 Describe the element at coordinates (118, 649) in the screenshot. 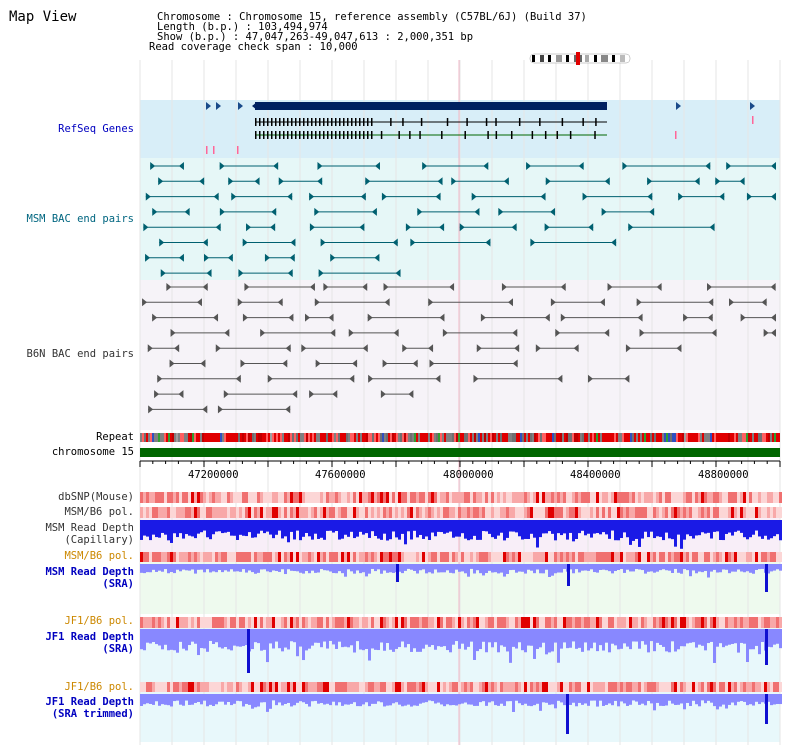

I see `track-label-jf1-depth-sra-sub: (SRA)` at that location.